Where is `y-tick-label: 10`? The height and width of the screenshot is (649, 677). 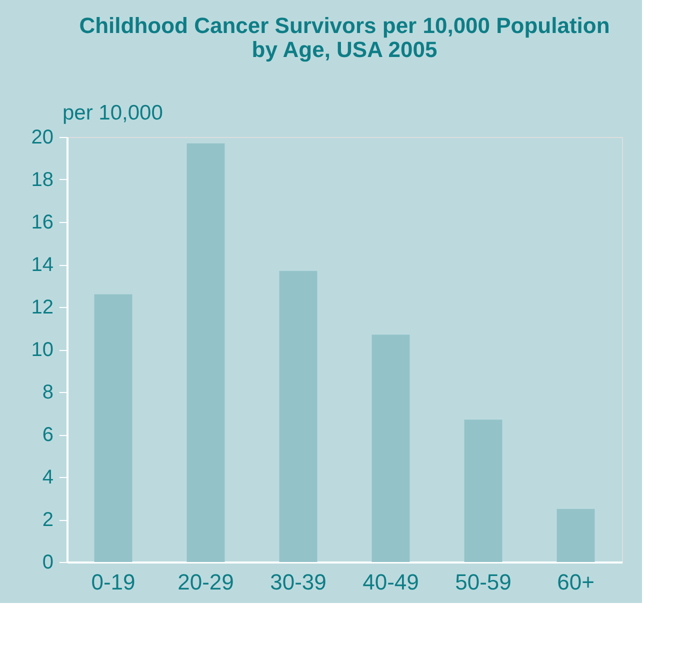 y-tick-label: 10 is located at coordinates (42, 350).